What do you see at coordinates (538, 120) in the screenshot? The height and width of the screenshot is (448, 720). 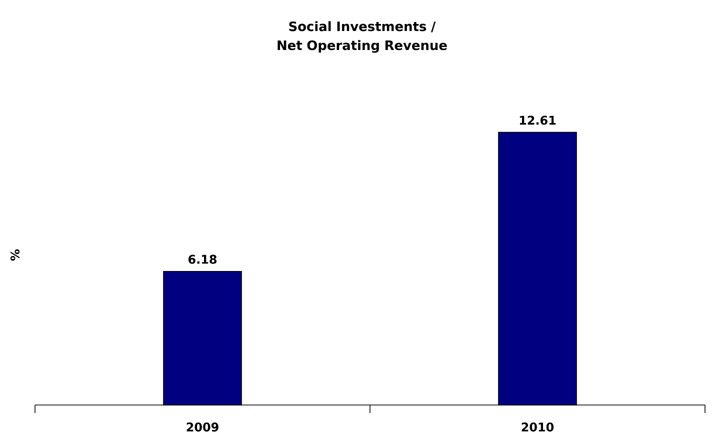 I see `data-label: 12.61` at bounding box center [538, 120].